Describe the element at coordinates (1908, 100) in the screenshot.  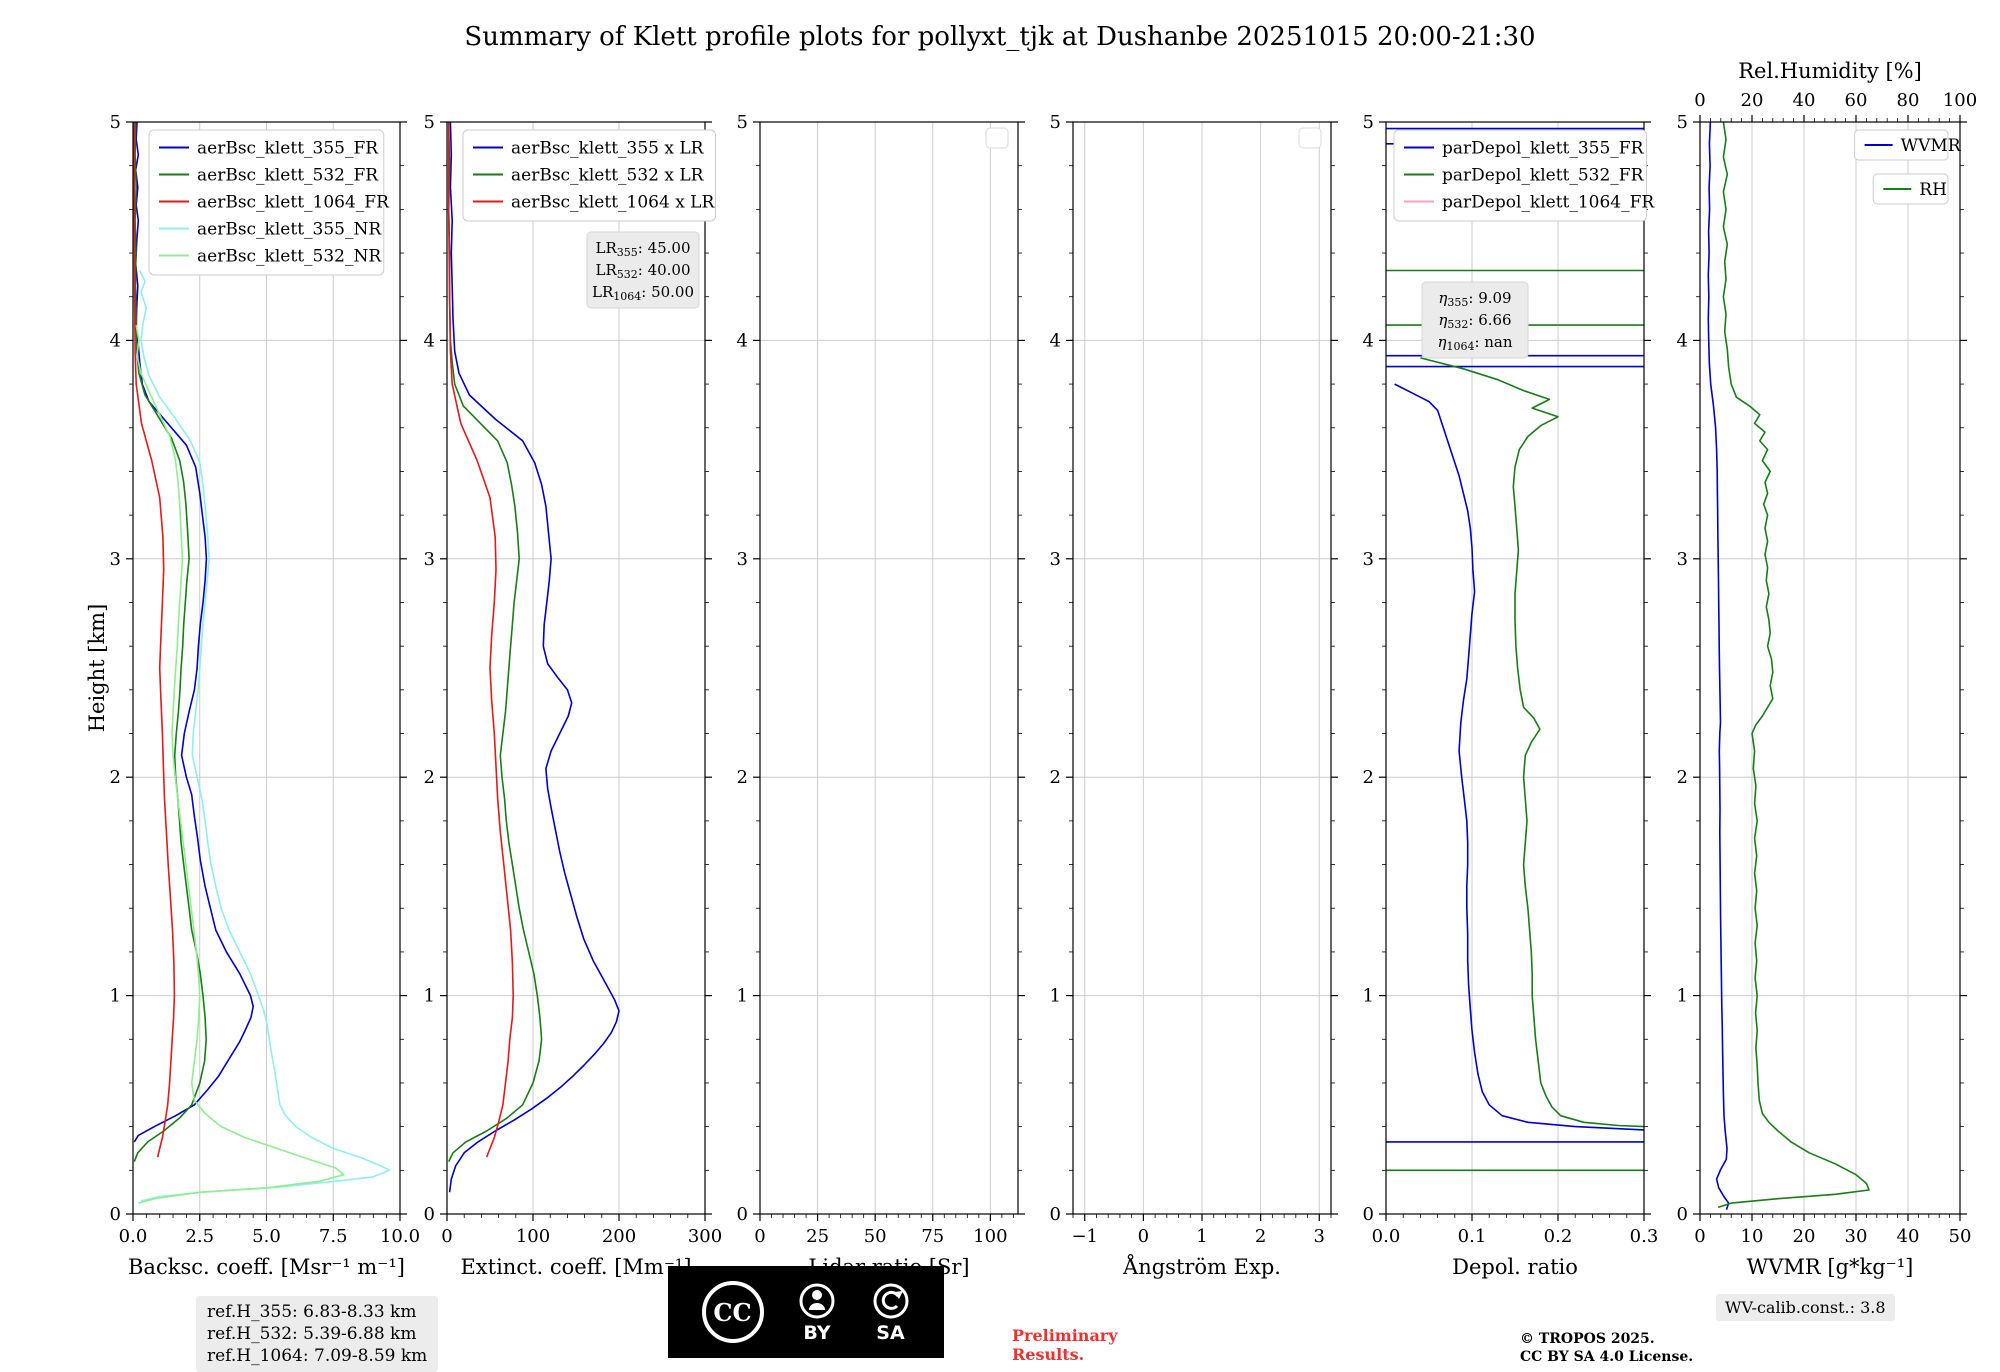
I see `svg-text: 80` at that location.